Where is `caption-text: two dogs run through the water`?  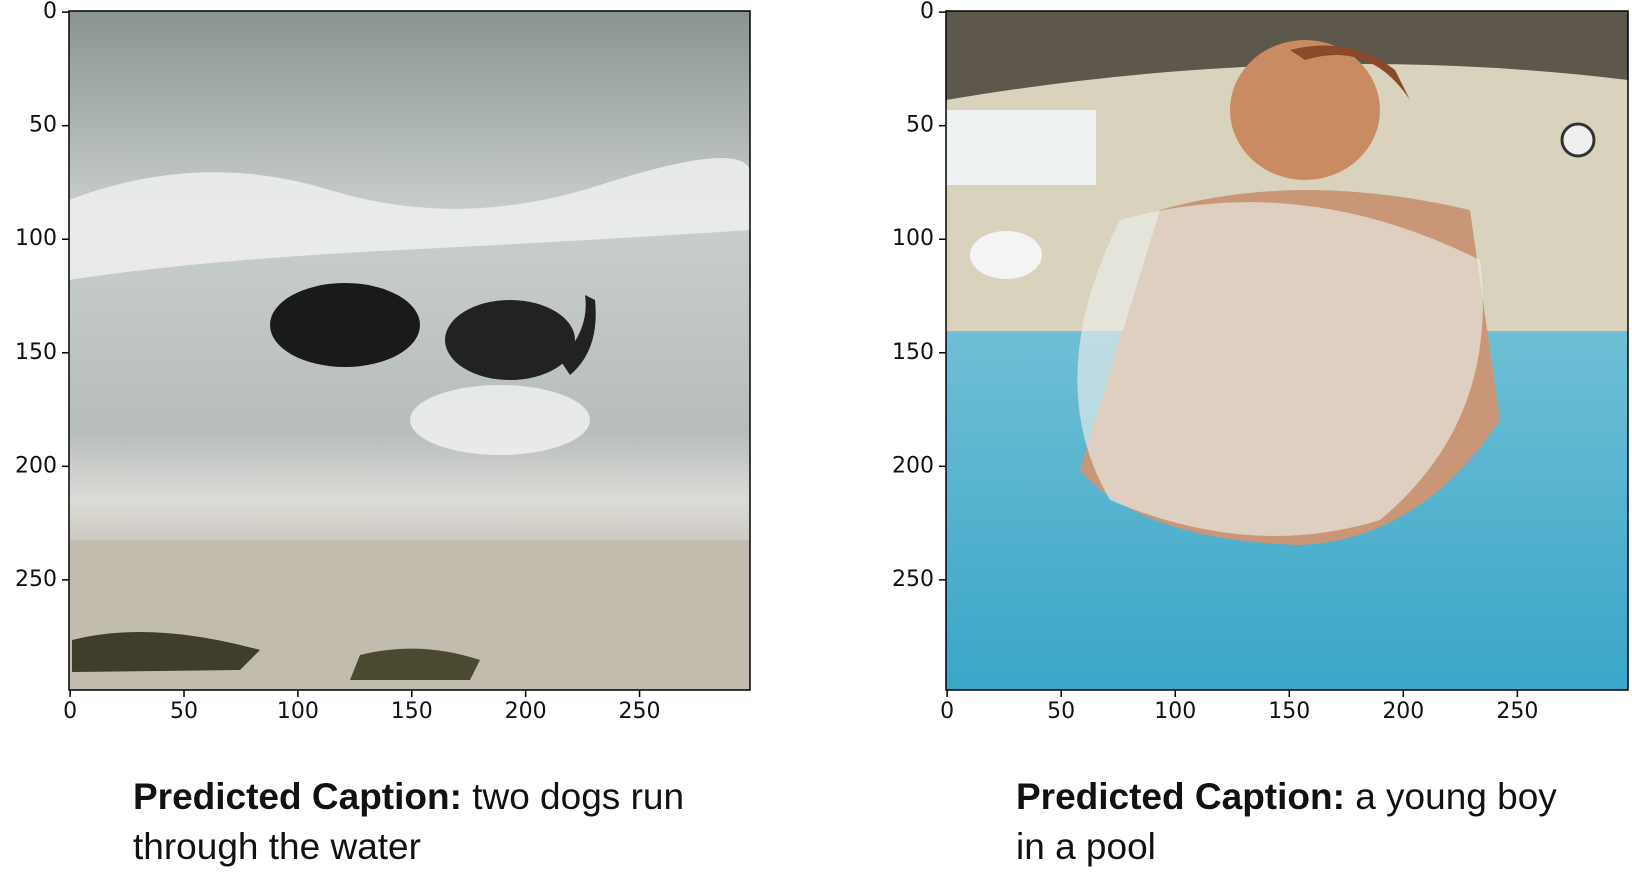 caption-text: two dogs run through the water is located at coordinates (409, 821).